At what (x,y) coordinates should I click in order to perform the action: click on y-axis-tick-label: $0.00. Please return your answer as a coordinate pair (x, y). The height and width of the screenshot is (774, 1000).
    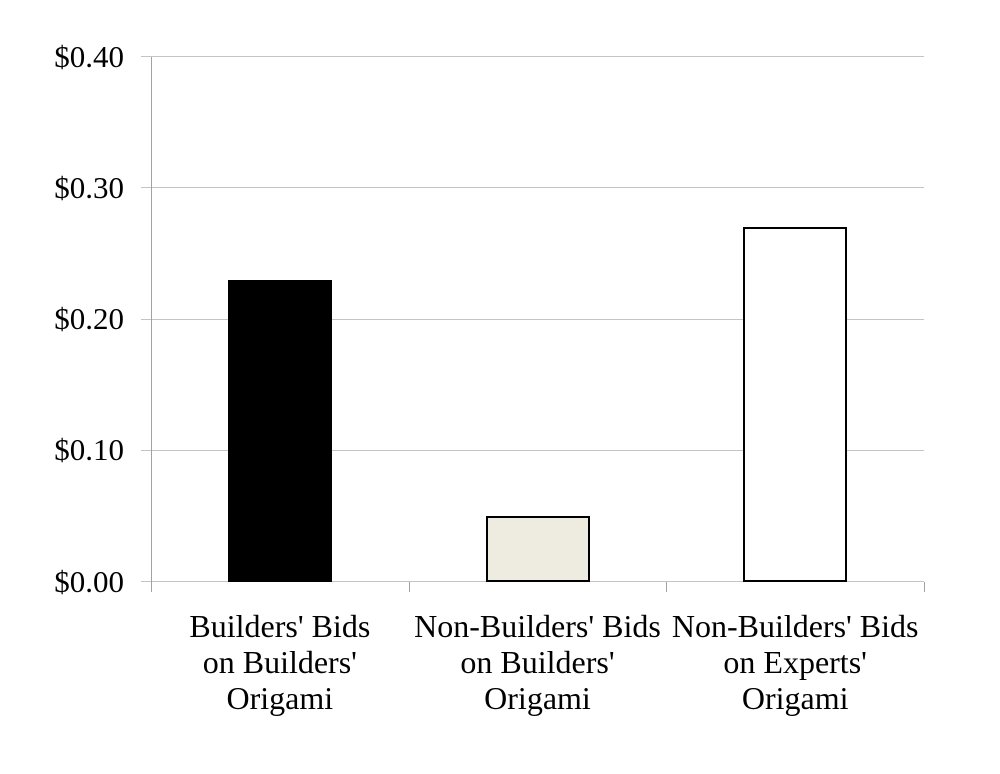
    Looking at the image, I should click on (89, 581).